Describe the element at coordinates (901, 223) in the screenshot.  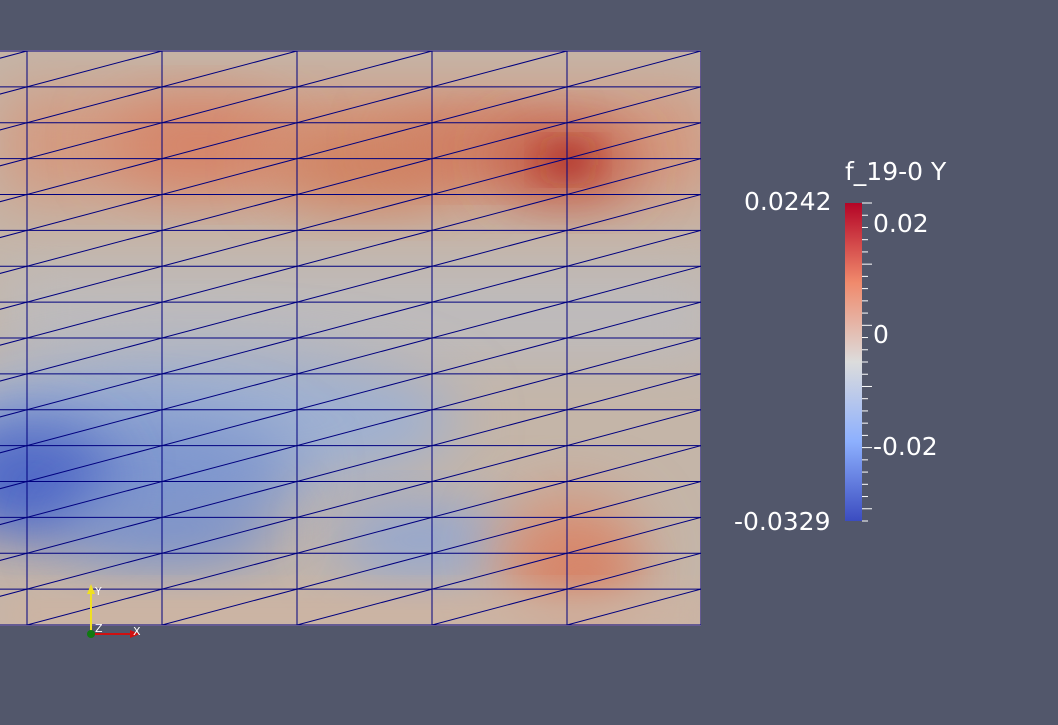
I see `colorbar-label-0.02: 0.02` at that location.